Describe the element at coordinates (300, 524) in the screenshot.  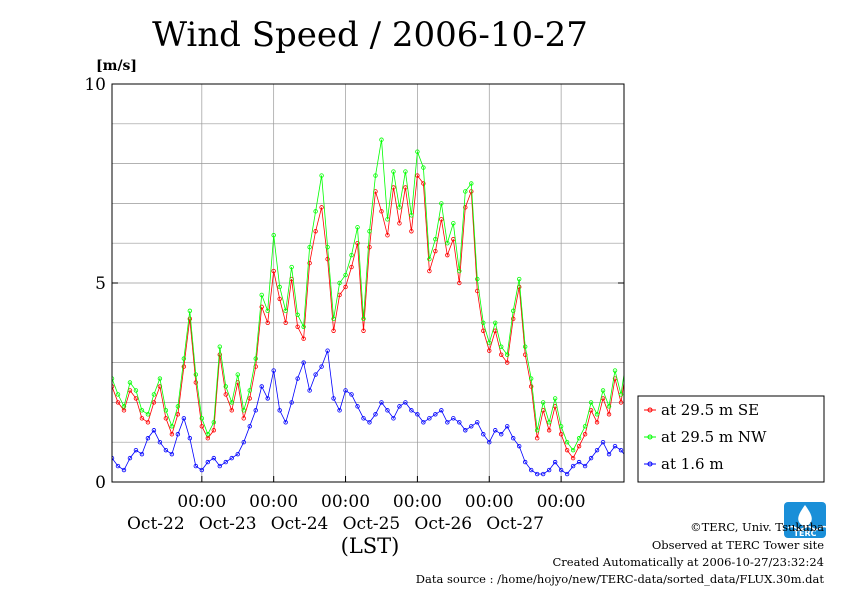
I see `x-tick-date: Oct-24` at that location.